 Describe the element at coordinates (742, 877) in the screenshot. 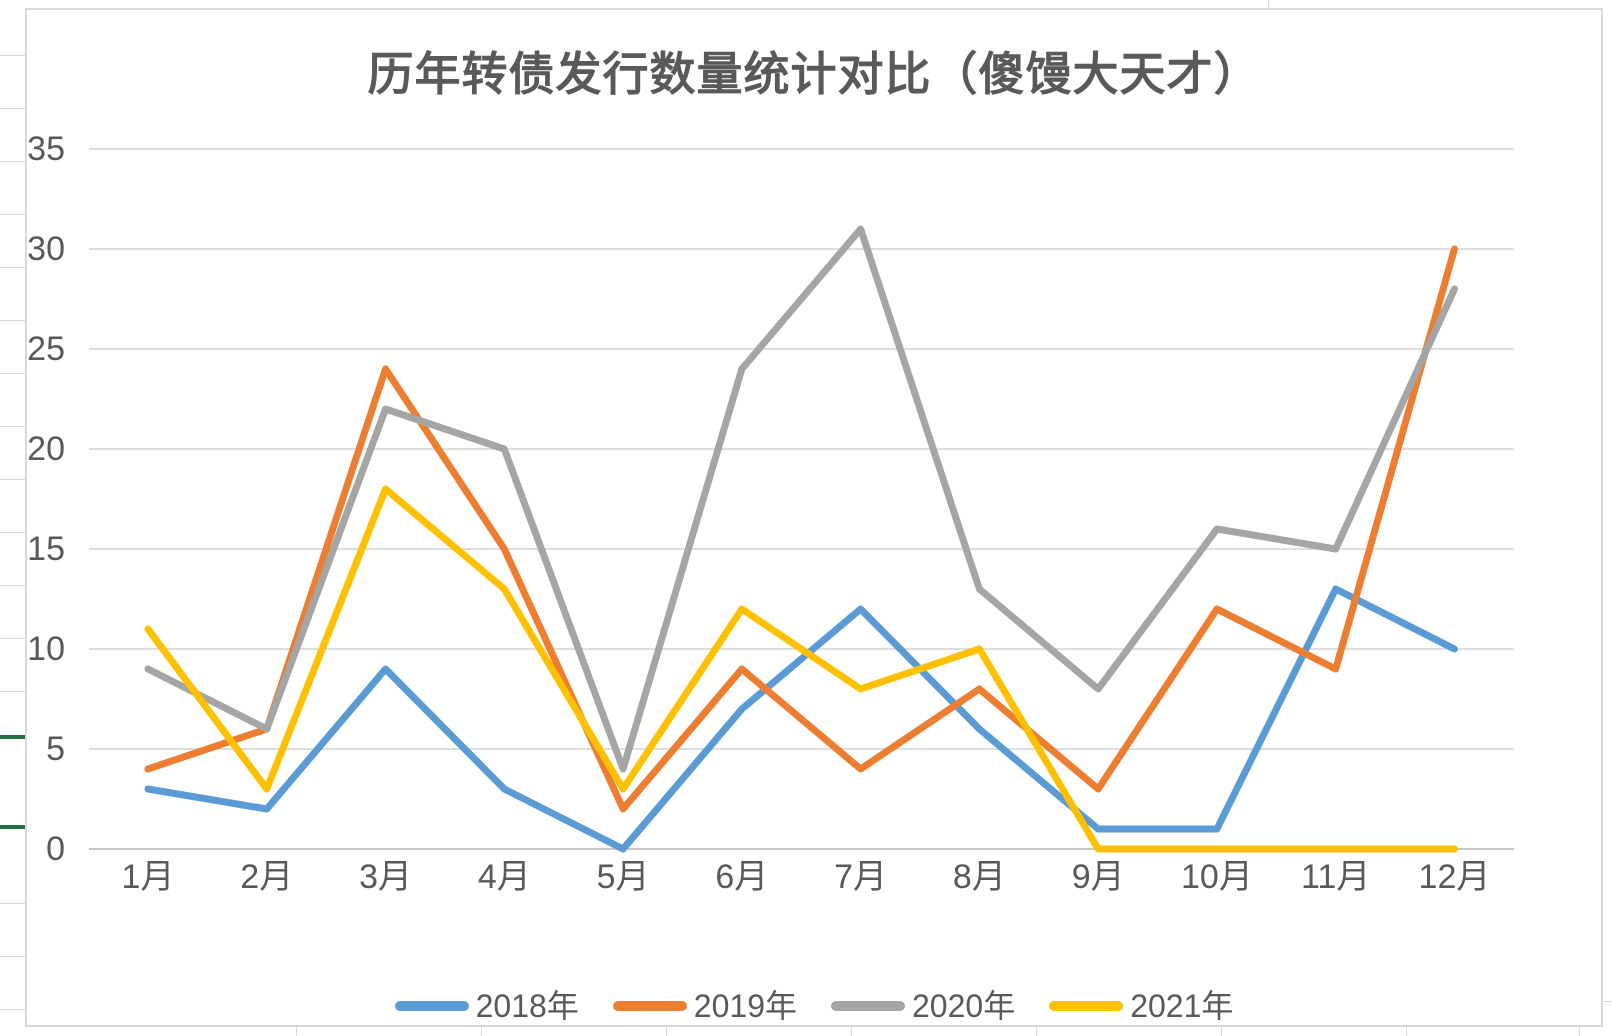

I see `x-tick-label: 6月` at that location.